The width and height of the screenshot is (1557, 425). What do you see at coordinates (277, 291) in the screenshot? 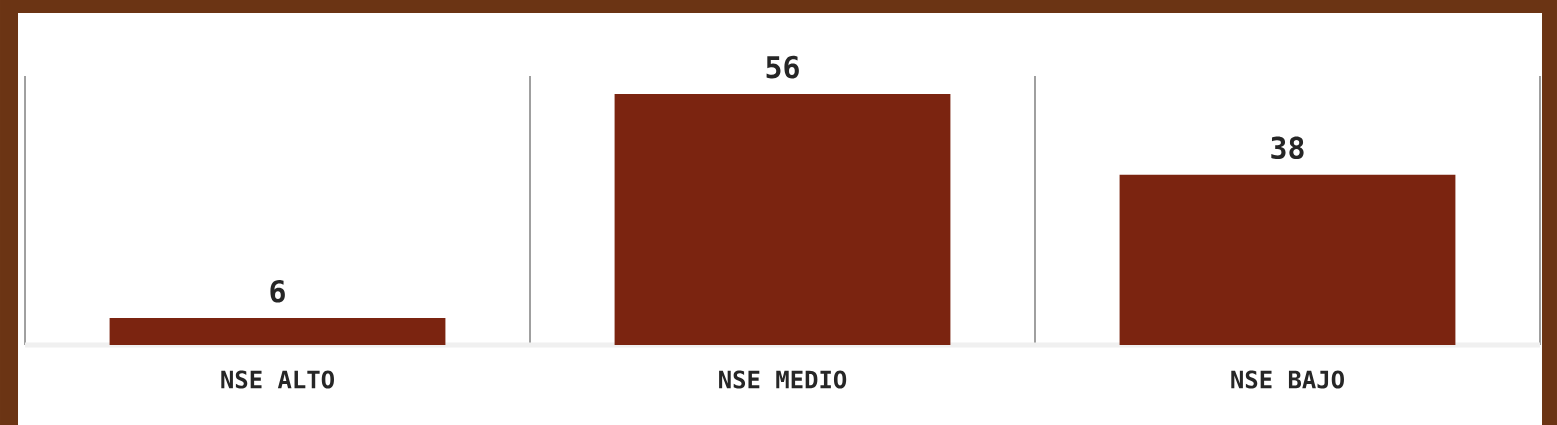
I see `data-label: 6` at bounding box center [277, 291].